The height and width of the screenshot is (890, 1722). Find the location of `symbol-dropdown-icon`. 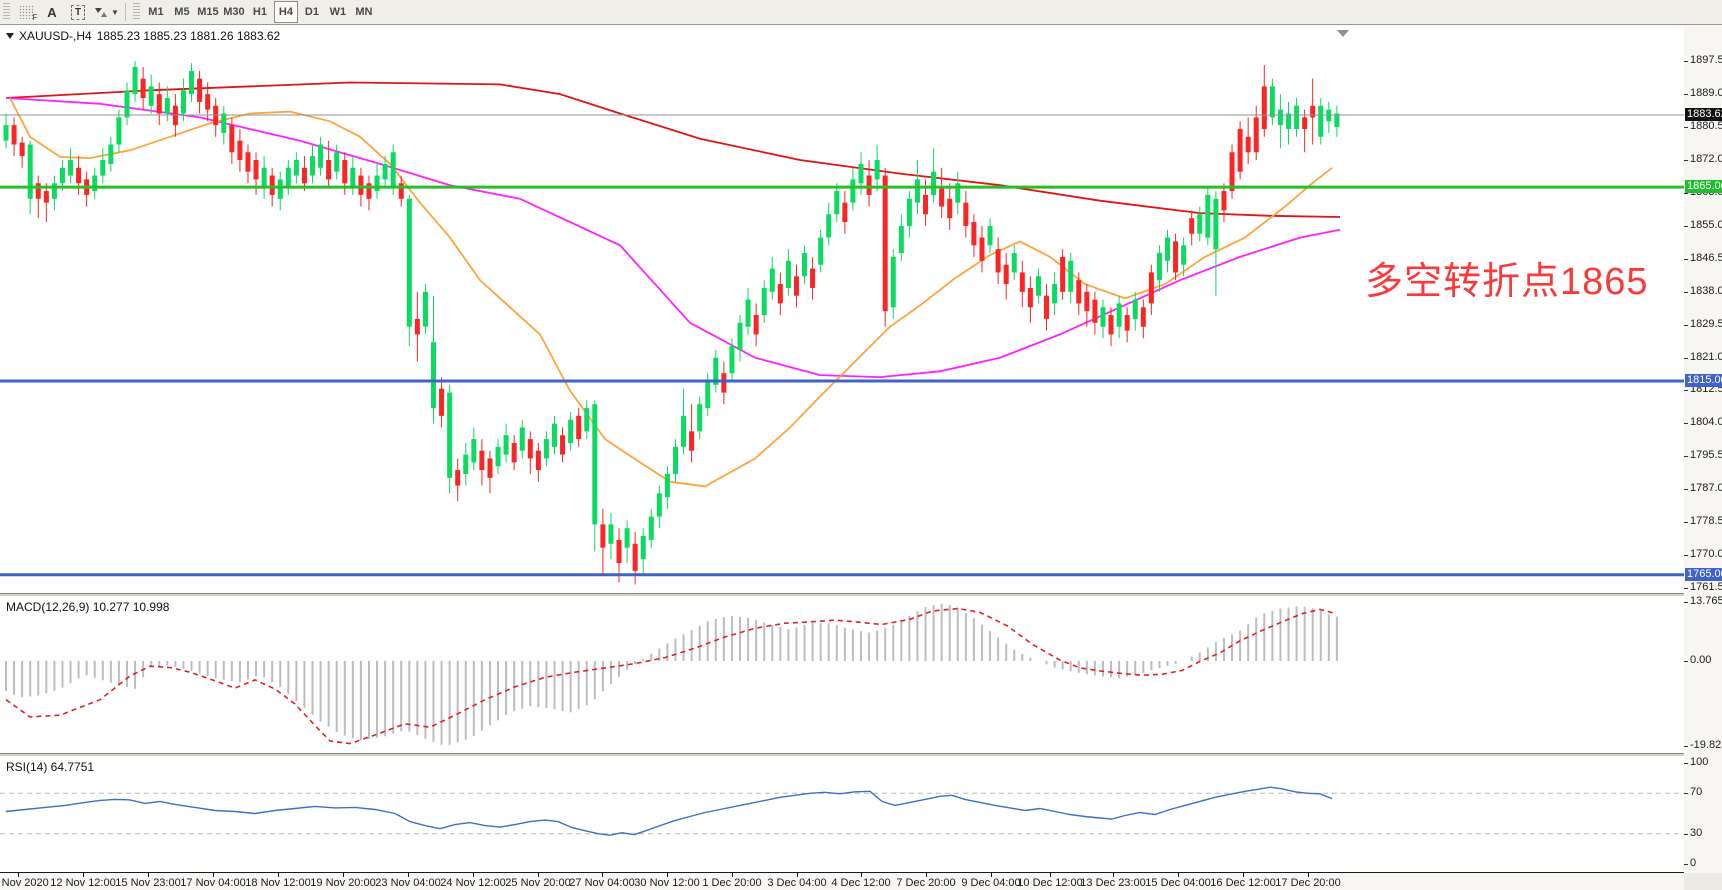

symbol-dropdown-icon is located at coordinates (10, 36).